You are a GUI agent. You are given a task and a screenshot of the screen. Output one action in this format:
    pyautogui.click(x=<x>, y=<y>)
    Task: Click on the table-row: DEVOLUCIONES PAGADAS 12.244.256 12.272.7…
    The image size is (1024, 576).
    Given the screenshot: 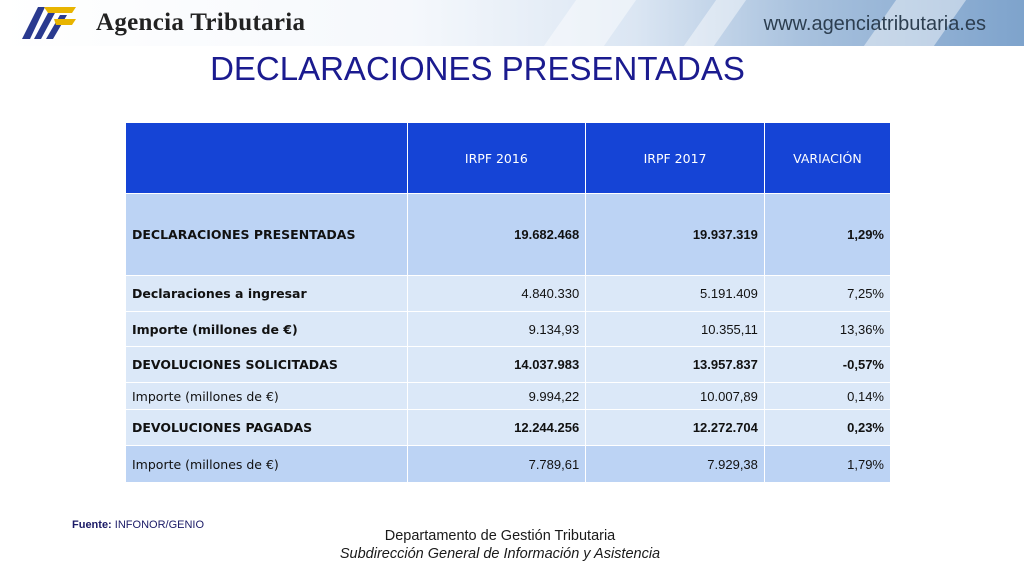 What is the action you would take?
    pyautogui.click(x=508, y=427)
    